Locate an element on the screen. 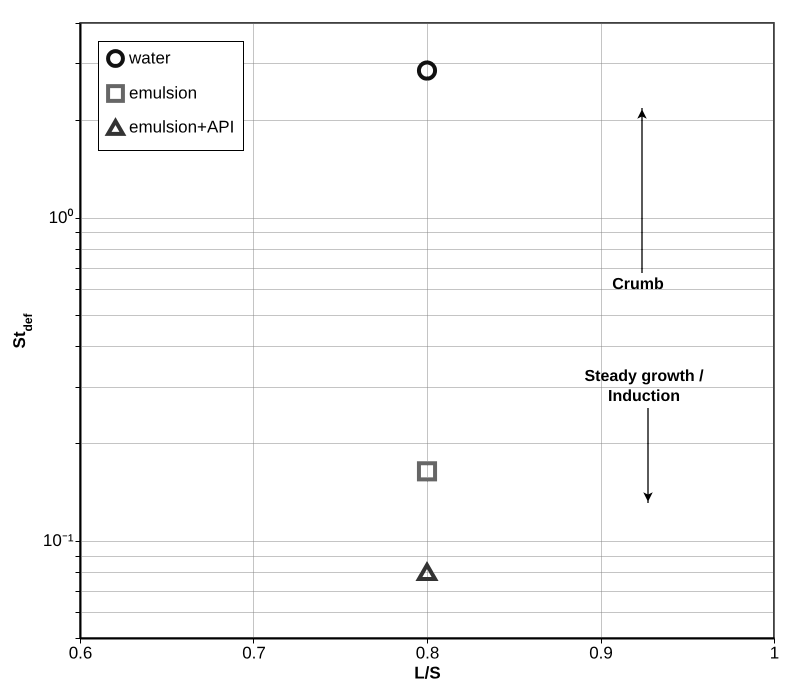 Image resolution: width=794 pixels, height=684 pixels. x-tick-label: 0.7 is located at coordinates (254, 653).